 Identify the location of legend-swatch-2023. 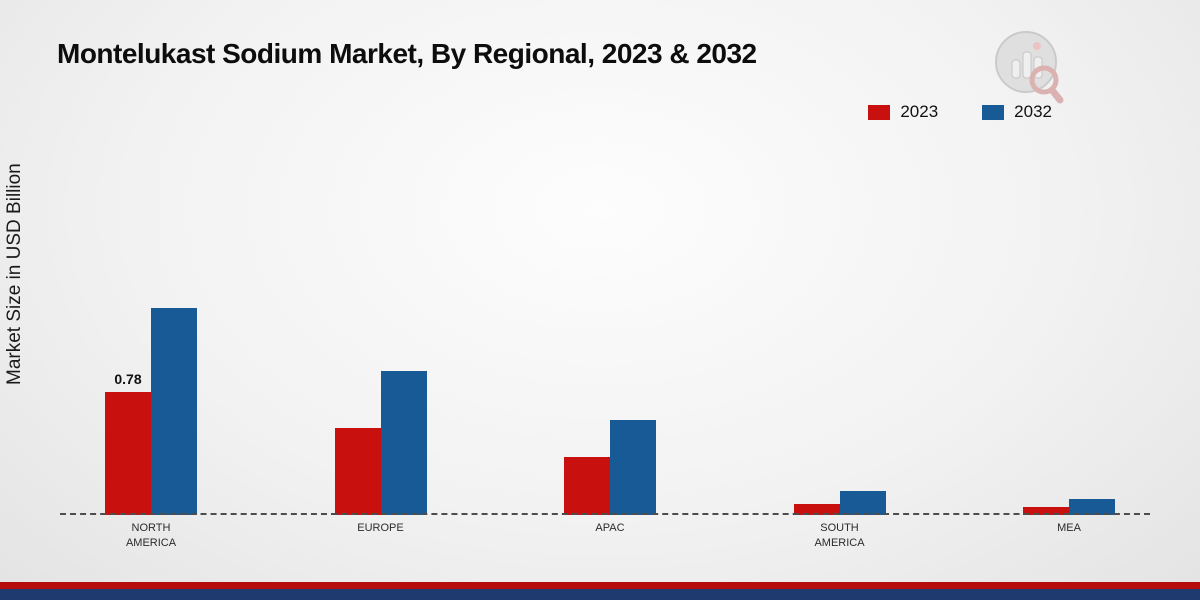
(879, 112).